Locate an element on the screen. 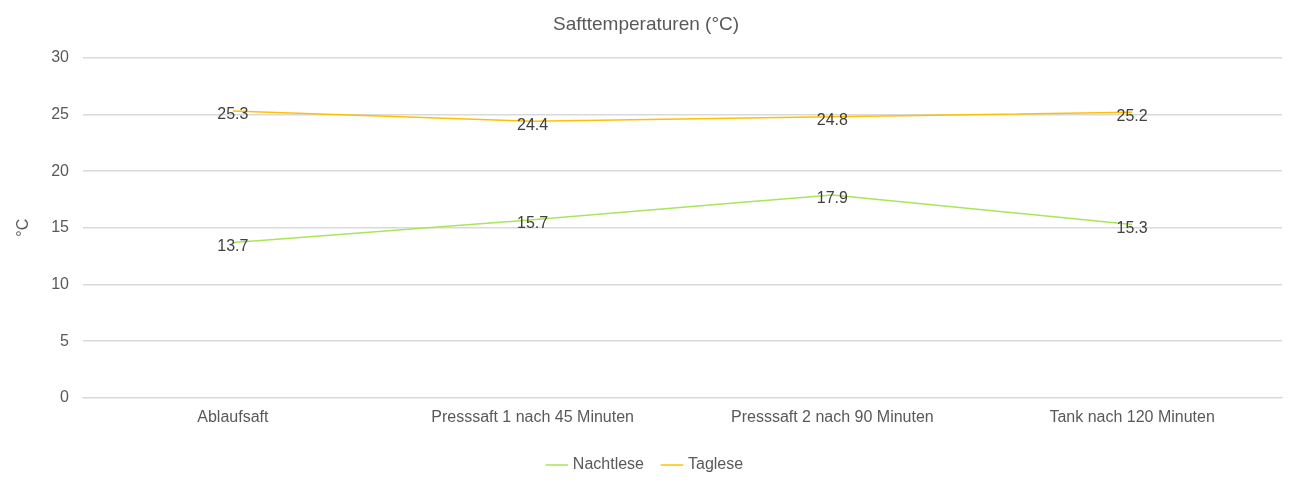 This screenshot has width=1290, height=483. y-tick-label: 5 is located at coordinates (65, 340).